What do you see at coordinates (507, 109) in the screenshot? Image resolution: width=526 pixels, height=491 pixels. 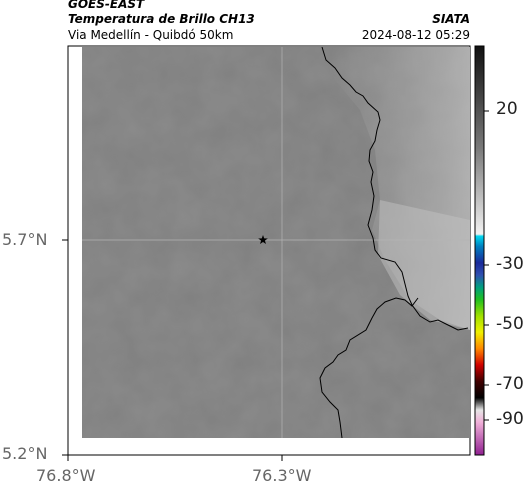 I see `colorbar-label: 20` at bounding box center [507, 109].